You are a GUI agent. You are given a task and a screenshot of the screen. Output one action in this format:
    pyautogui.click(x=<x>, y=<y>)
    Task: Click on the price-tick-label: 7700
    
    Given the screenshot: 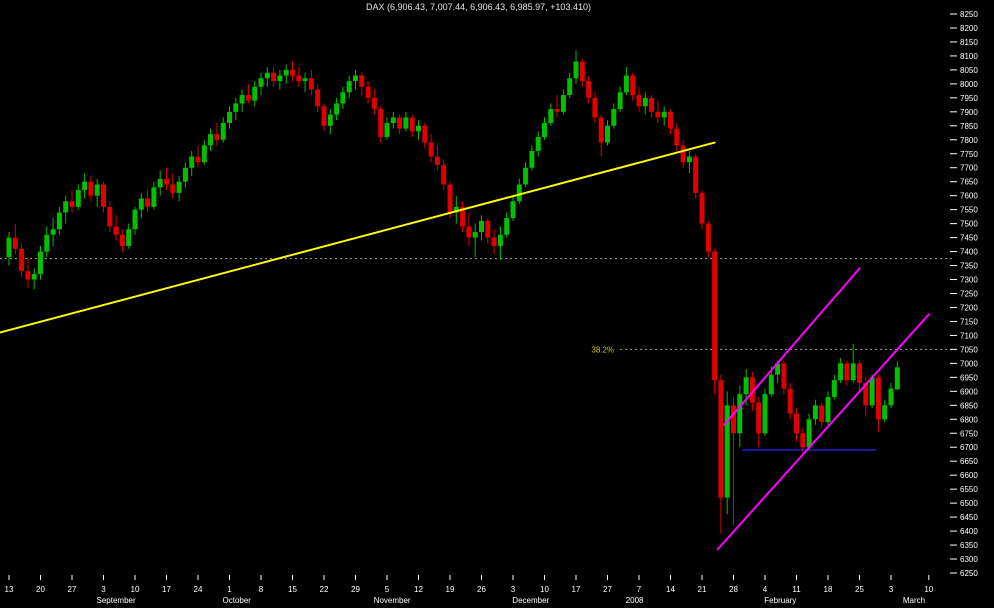 What is the action you would take?
    pyautogui.click(x=969, y=168)
    